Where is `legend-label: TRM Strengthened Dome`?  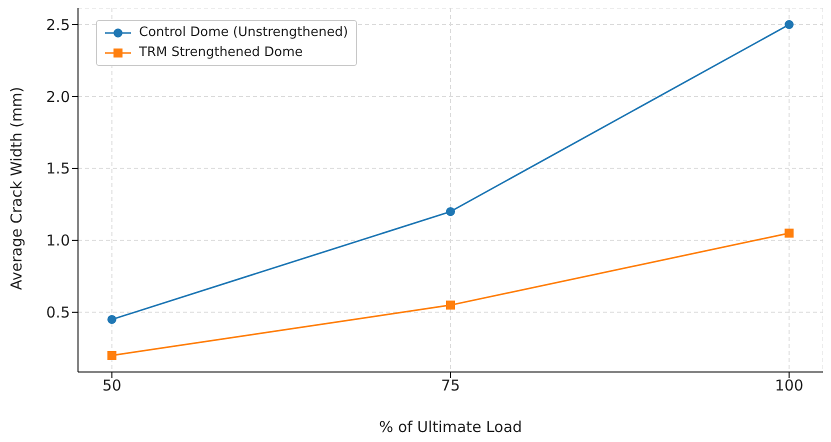 legend-label: TRM Strengthened Dome is located at coordinates (221, 53).